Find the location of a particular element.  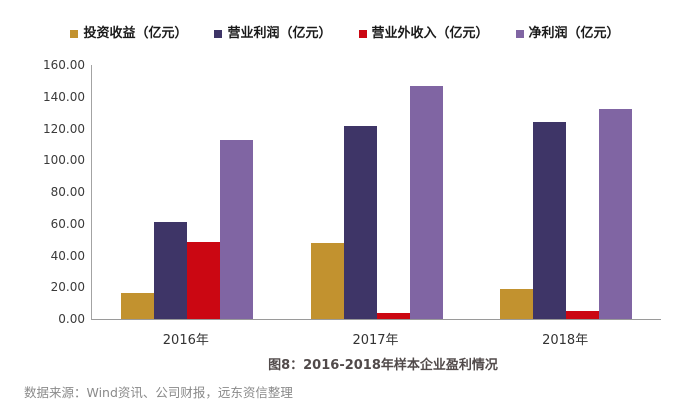

y-tick-label: 120.00 is located at coordinates (64, 128).